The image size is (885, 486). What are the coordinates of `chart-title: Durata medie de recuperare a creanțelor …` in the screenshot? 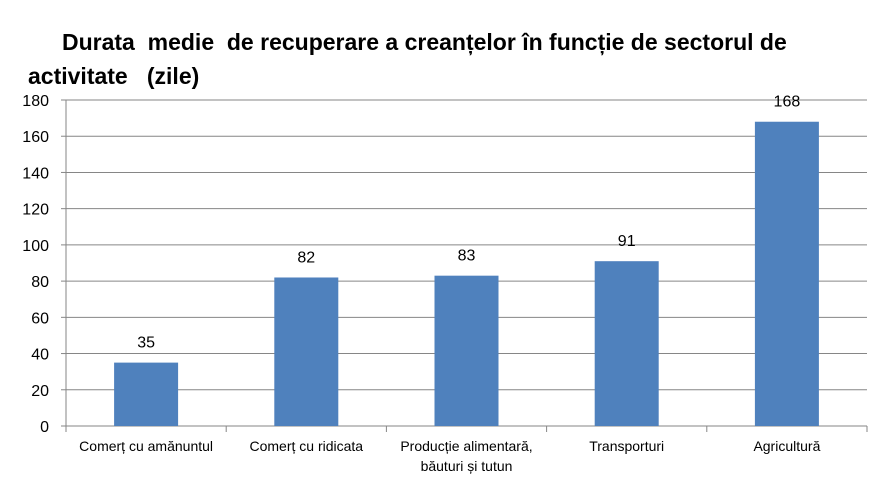 It's located at (442, 60).